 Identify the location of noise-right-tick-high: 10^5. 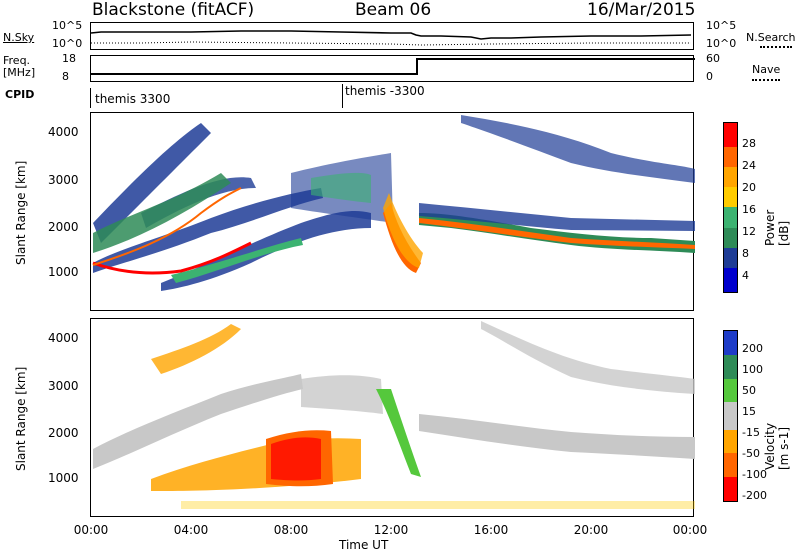
(721, 25).